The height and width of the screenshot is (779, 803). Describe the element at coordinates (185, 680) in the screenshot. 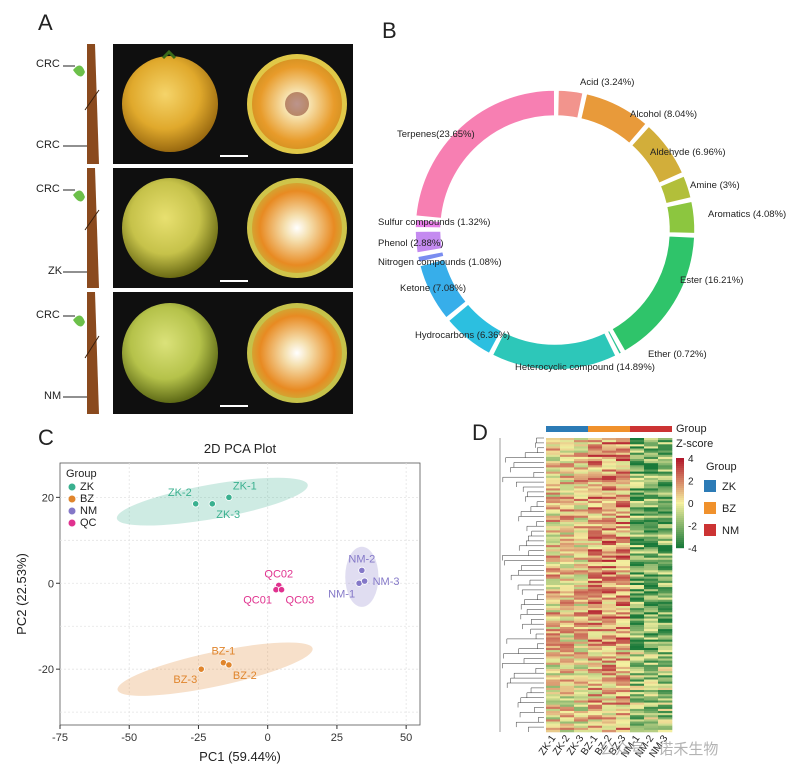

I see `pca-point-label: BZ-3` at that location.